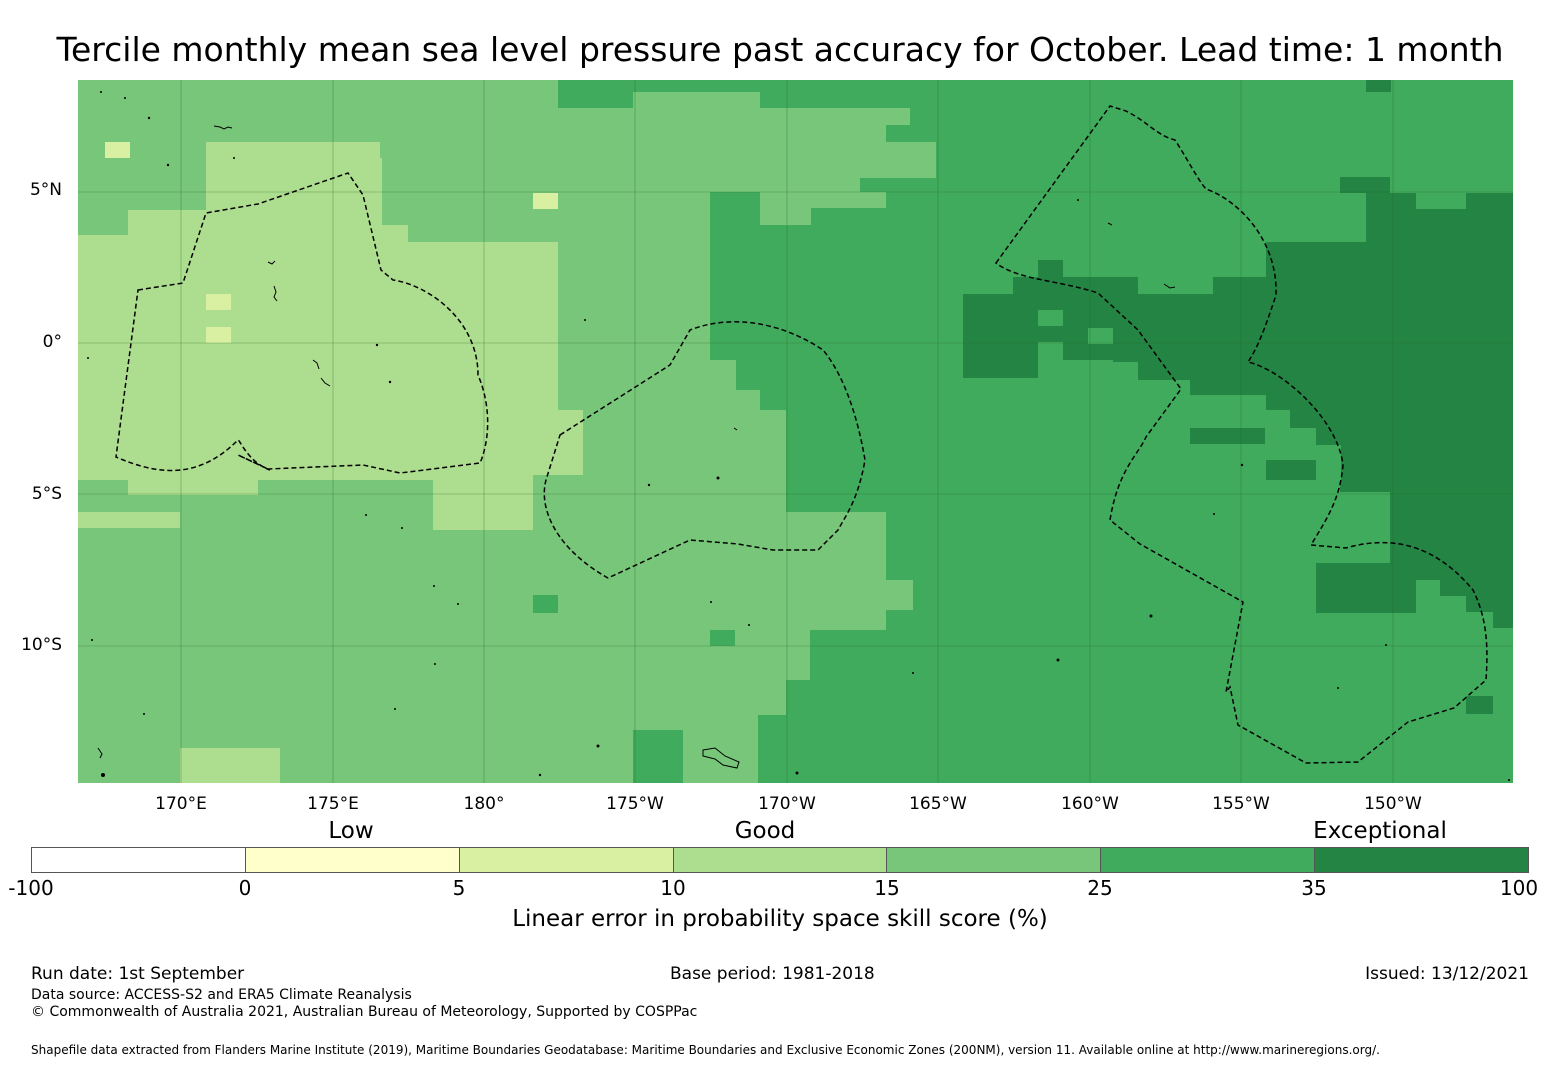 Image resolution: width=1560 pixels, height=1065 pixels. What do you see at coordinates (41, 645) in the screenshot?
I see `lat-label-10s: 10°S` at bounding box center [41, 645].